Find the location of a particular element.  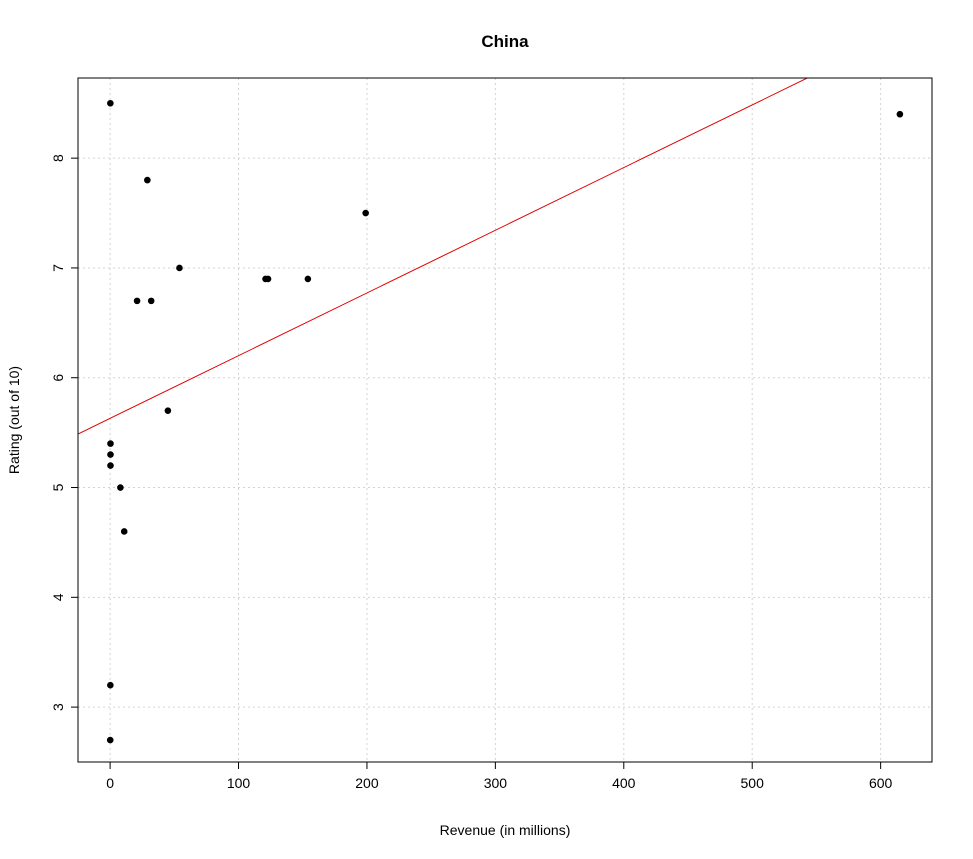

chart-title: China is located at coordinates (505, 41).